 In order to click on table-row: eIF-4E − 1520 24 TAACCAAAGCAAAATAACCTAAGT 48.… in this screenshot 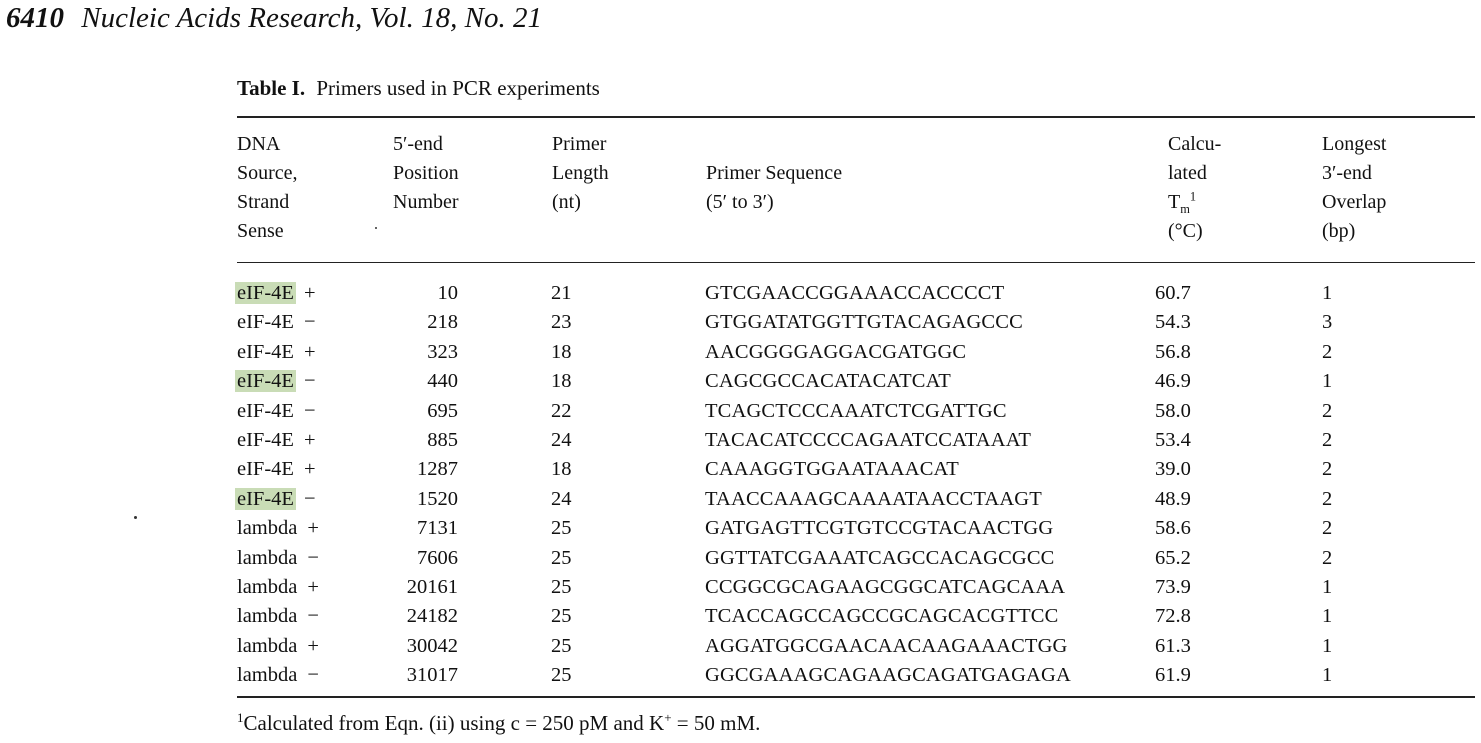, I will do `click(740, 499)`.